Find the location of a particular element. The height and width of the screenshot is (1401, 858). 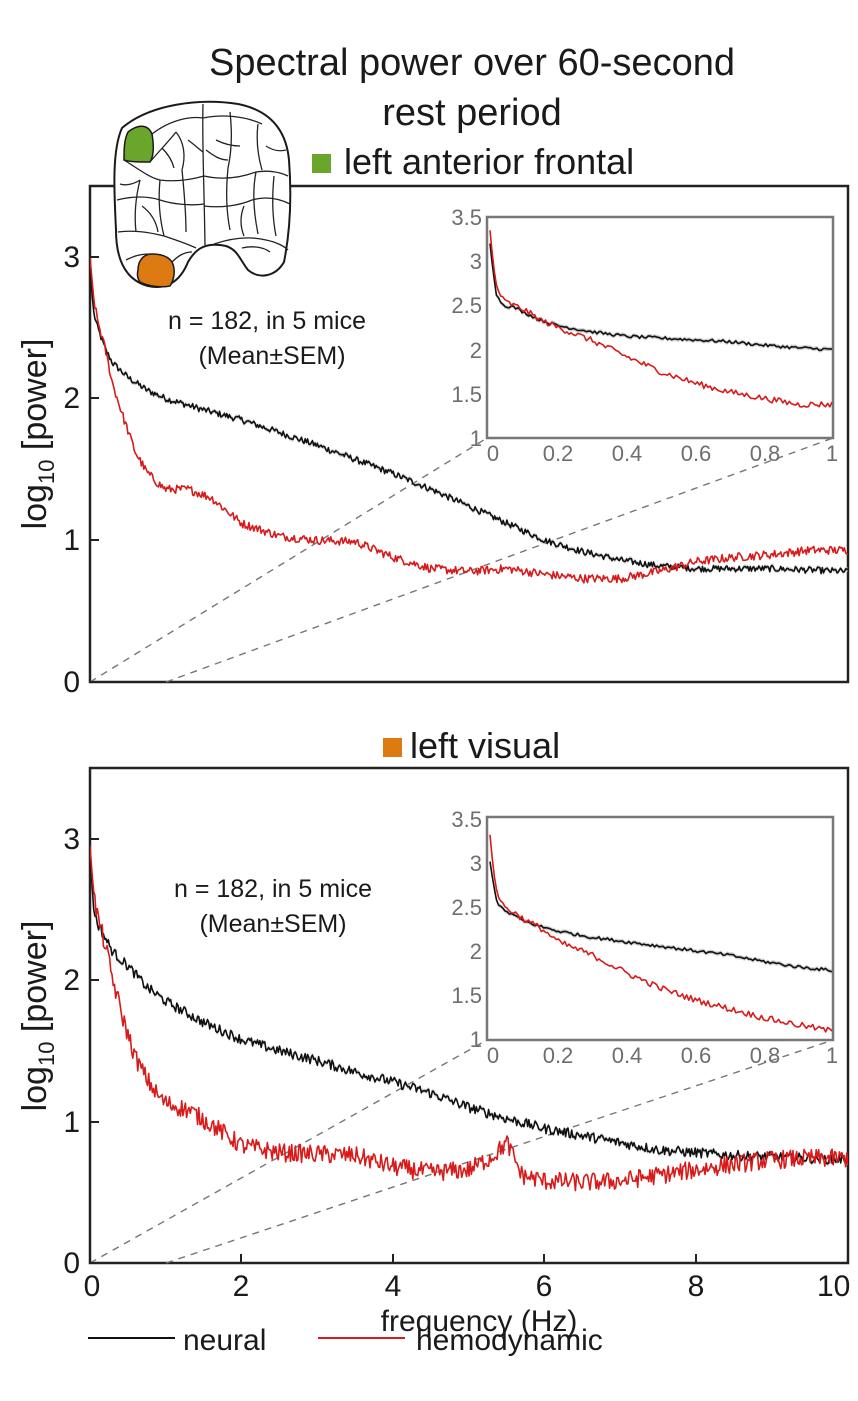

panel1-inset-xtick-1: 1 is located at coordinates (832, 453).